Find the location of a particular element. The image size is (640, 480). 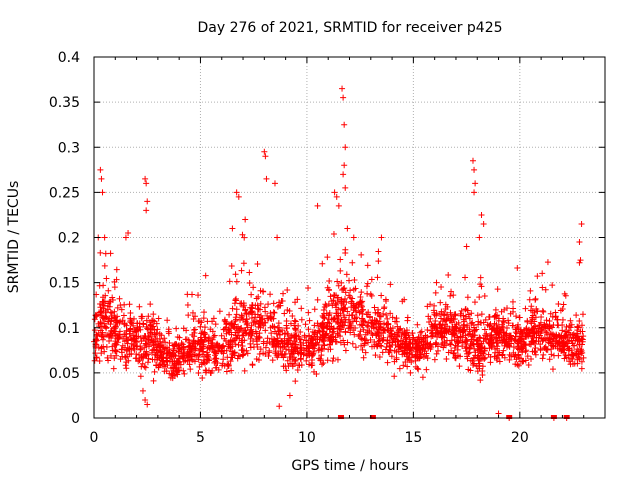

y-tick-label: 0.3 is located at coordinates (69, 148).